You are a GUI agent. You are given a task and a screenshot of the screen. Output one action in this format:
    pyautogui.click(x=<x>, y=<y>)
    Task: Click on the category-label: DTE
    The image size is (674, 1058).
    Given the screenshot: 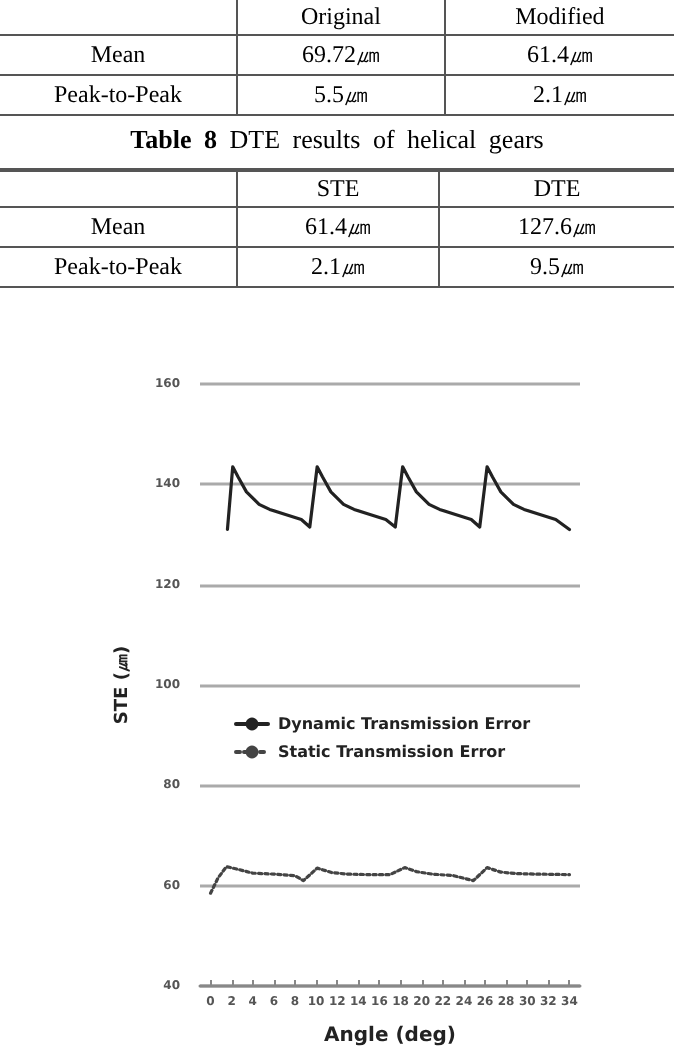 What is the action you would take?
    pyautogui.click(x=556, y=188)
    